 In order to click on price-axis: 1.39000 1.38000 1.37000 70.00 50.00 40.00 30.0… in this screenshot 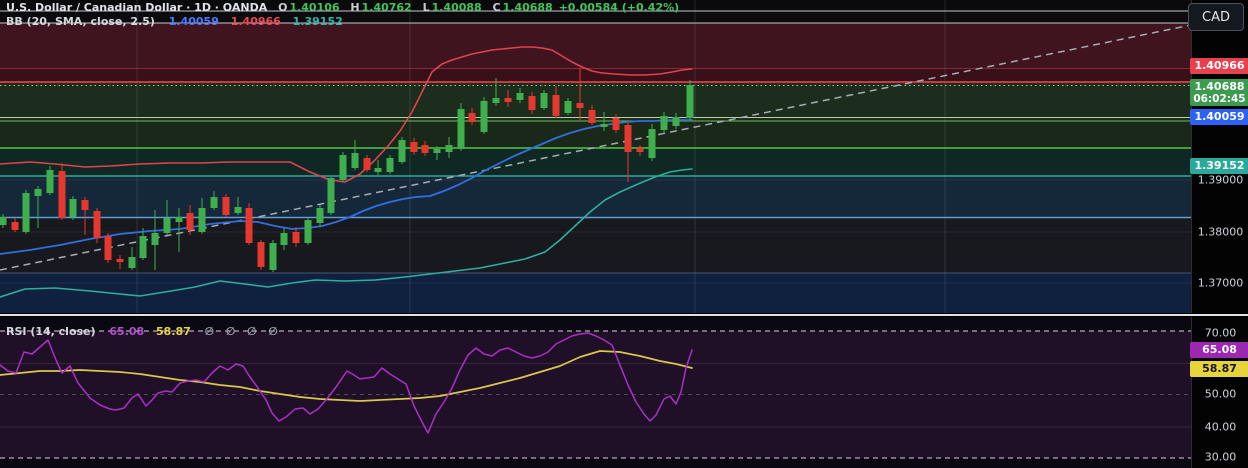, I will do `click(1219, 234)`.